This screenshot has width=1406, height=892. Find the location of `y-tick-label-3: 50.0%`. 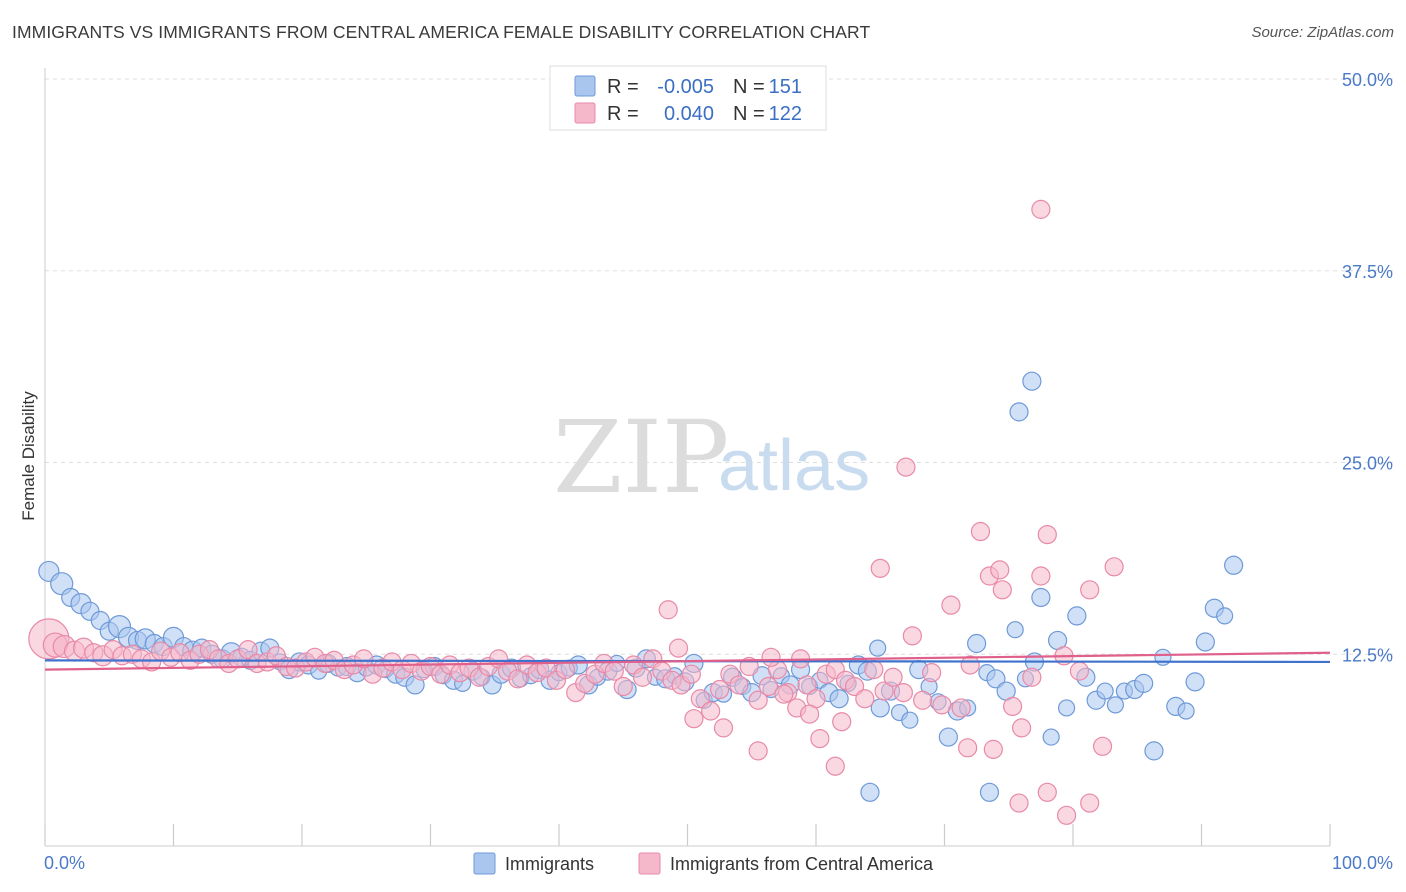

y-tick-label-3: 50.0% is located at coordinates (1367, 80).